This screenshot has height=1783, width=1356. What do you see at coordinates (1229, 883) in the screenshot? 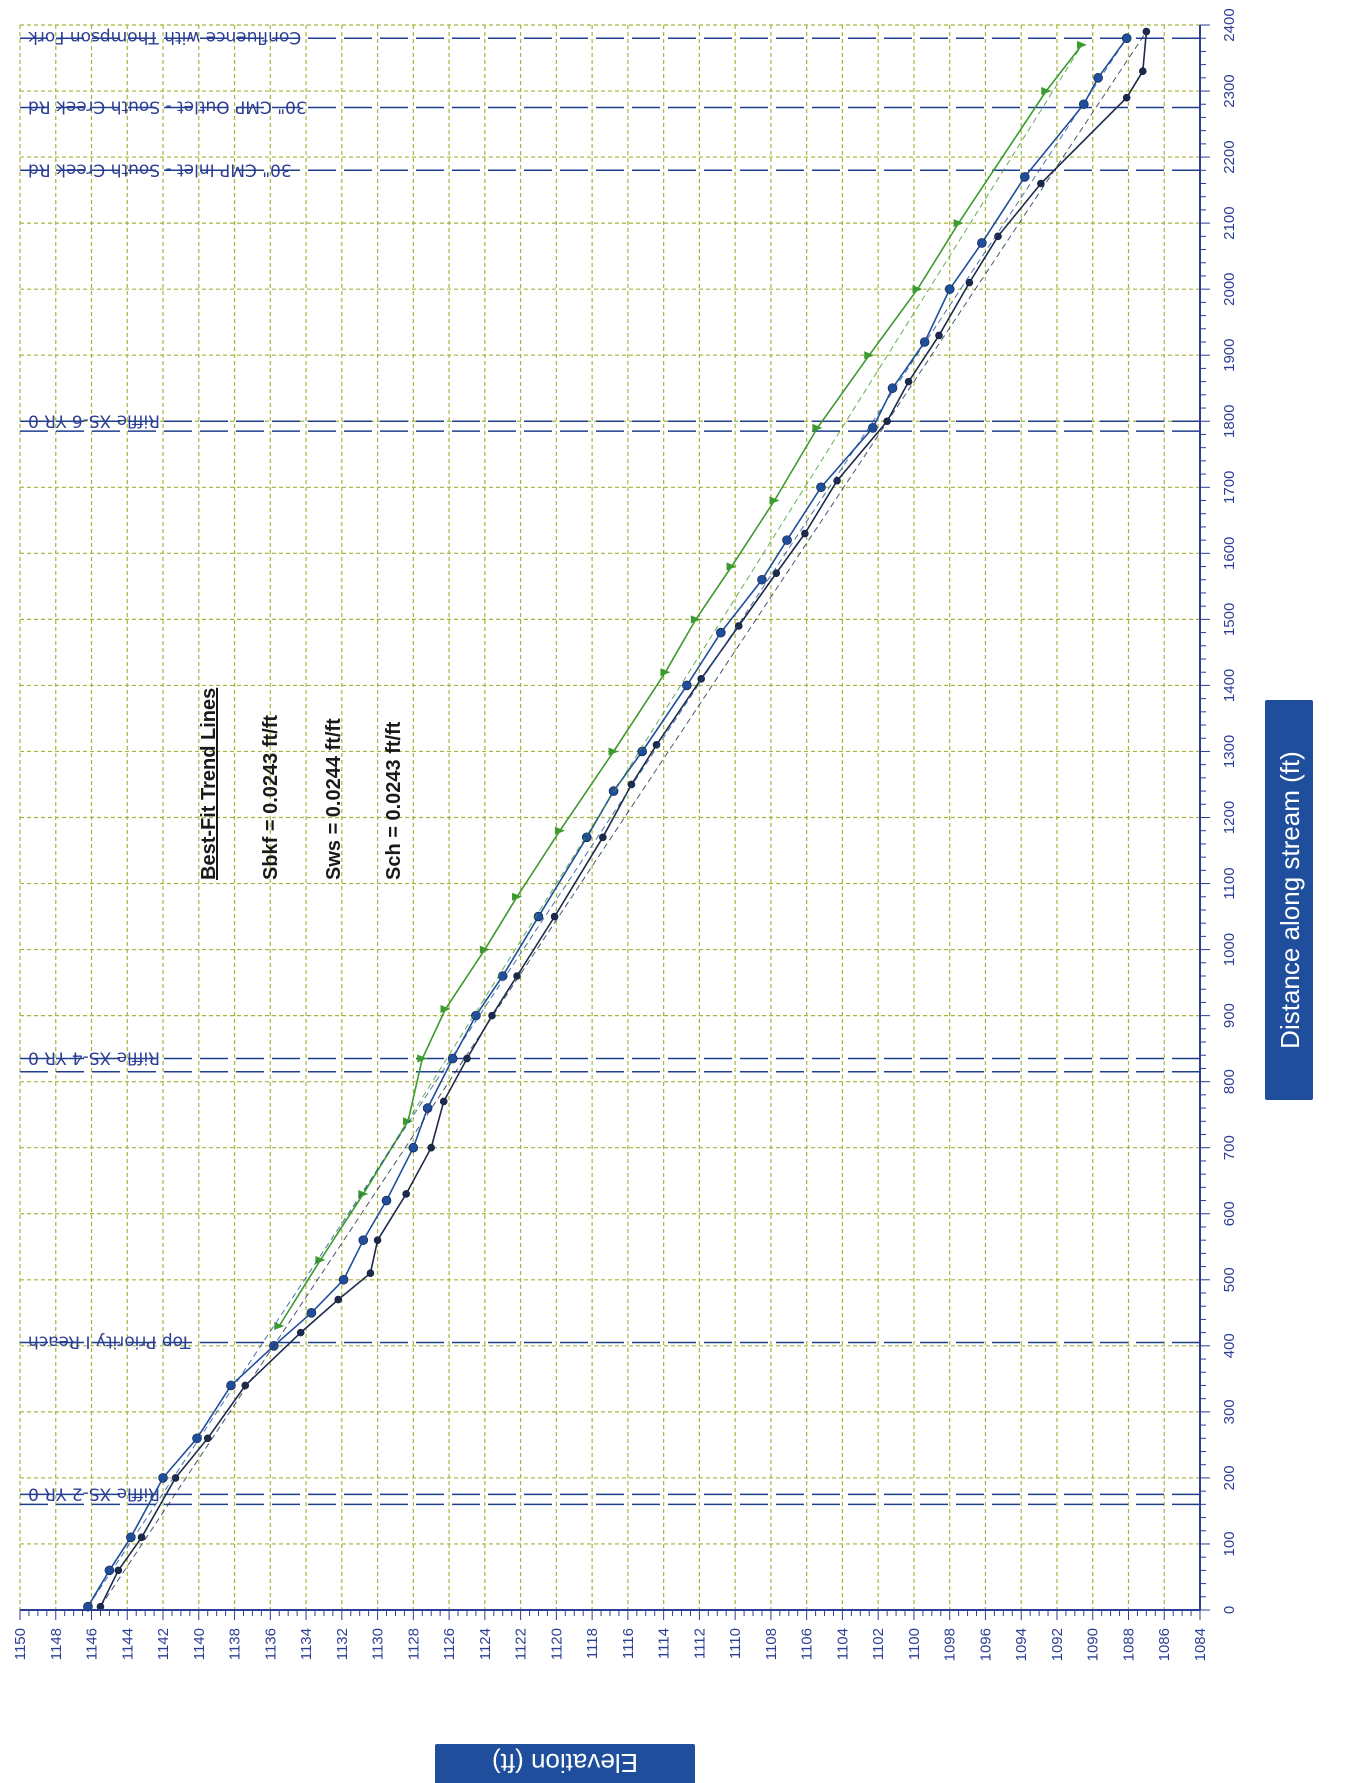
I see `x-tick-label: 1100` at bounding box center [1229, 883].